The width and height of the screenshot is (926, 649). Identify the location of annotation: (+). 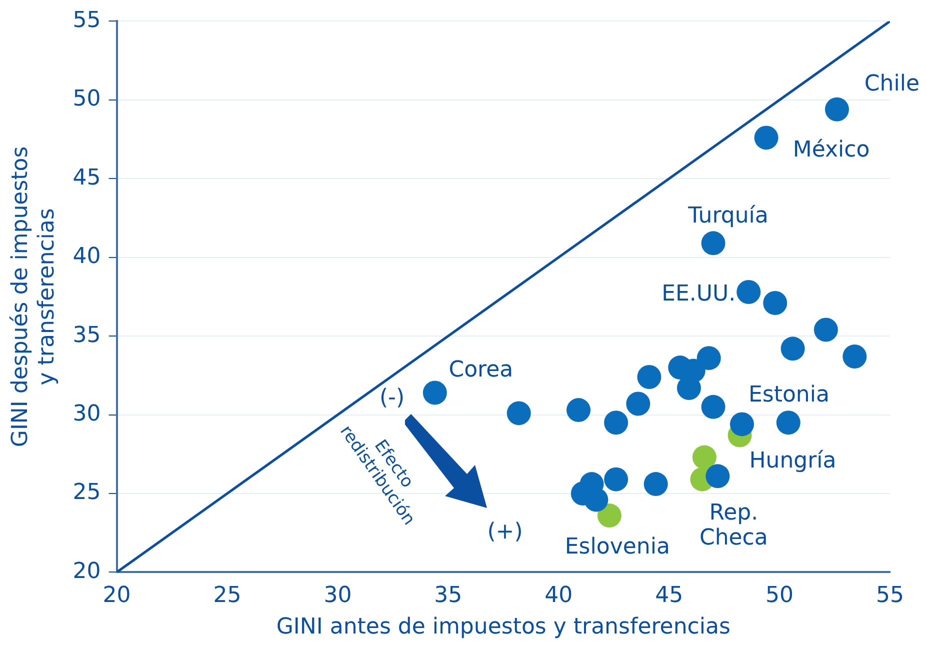
(505, 532).